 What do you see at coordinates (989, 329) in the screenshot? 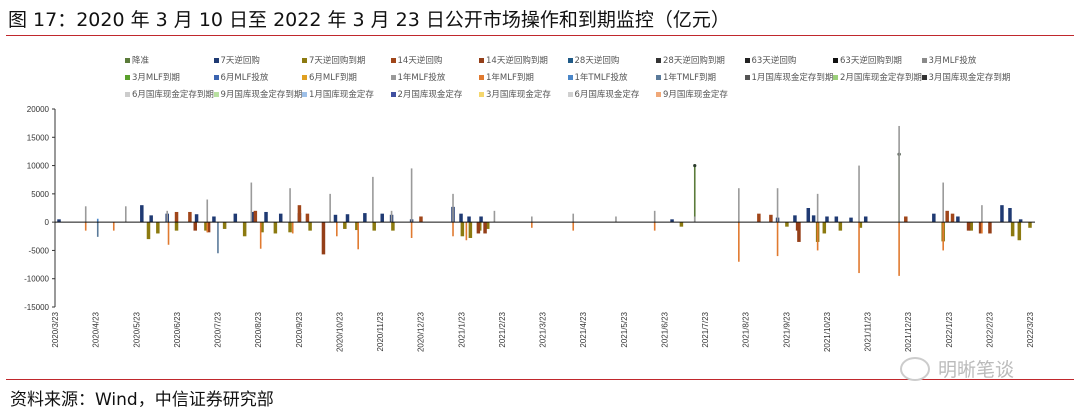
I see `x-tick-label: 2022/2/23` at bounding box center [989, 329].